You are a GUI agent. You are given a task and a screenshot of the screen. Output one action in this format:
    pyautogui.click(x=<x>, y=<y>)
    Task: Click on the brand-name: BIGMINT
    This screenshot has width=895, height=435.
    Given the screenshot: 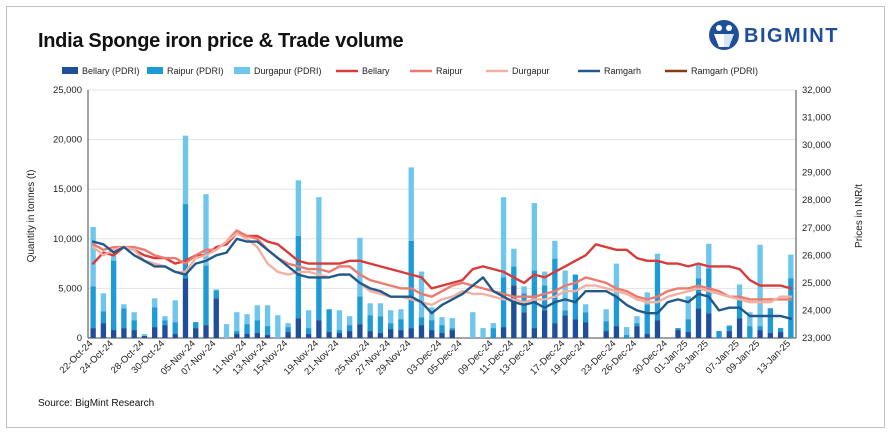 What is the action you would take?
    pyautogui.click(x=791, y=36)
    